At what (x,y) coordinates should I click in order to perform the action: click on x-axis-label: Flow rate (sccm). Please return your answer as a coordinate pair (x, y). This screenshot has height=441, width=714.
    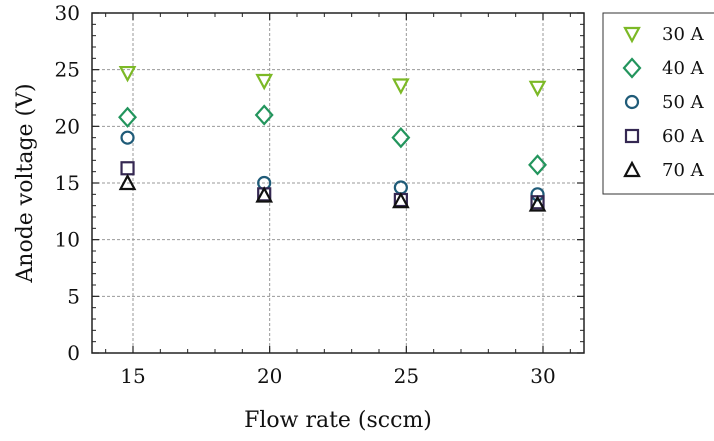
    Looking at the image, I should click on (338, 420).